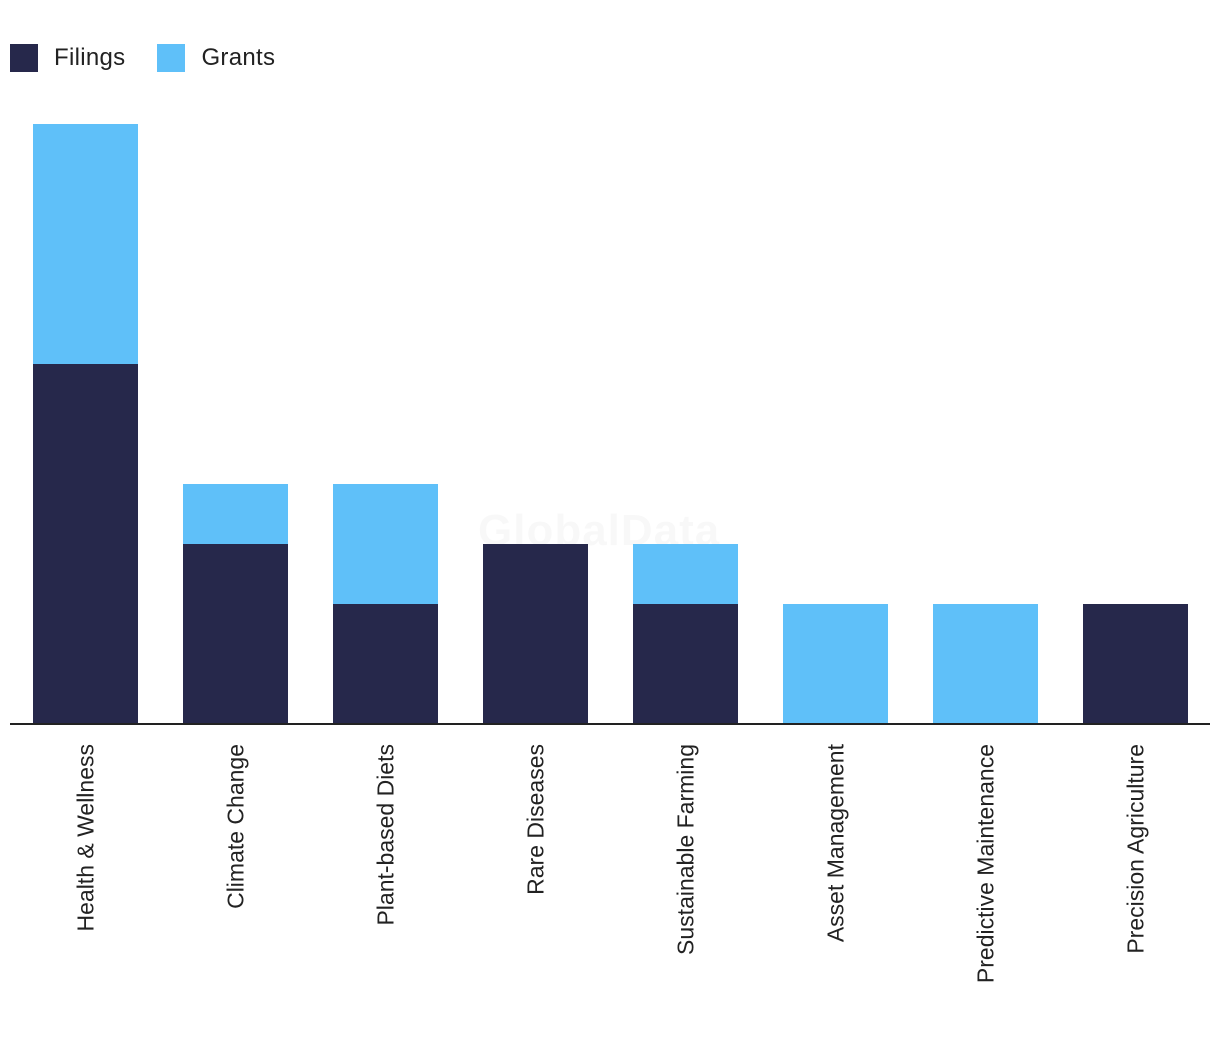 The image size is (1220, 1060). Describe the element at coordinates (171, 58) in the screenshot. I see `legend-swatch-grants` at that location.